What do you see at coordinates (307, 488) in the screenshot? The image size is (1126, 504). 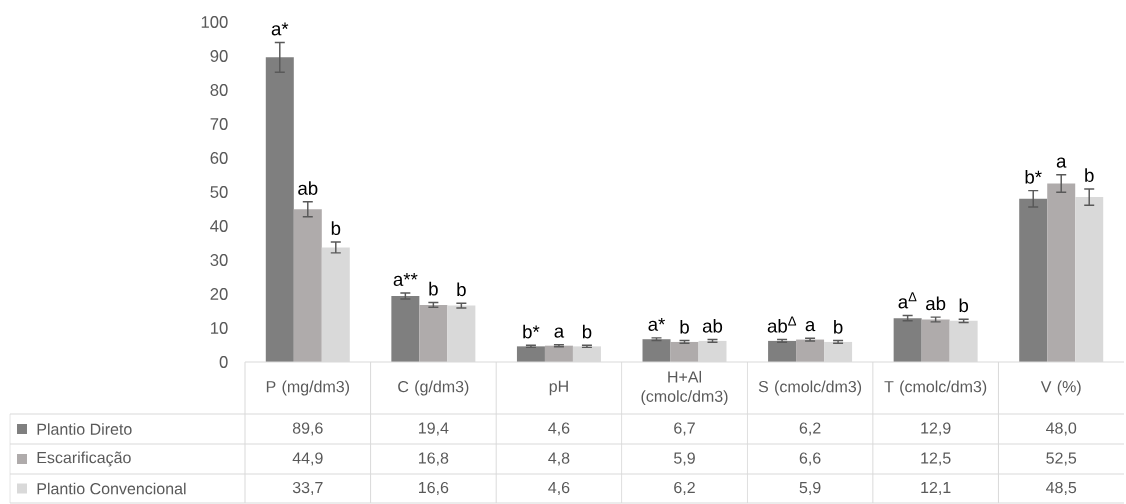 I see `data-label: 33,7` at bounding box center [307, 488].